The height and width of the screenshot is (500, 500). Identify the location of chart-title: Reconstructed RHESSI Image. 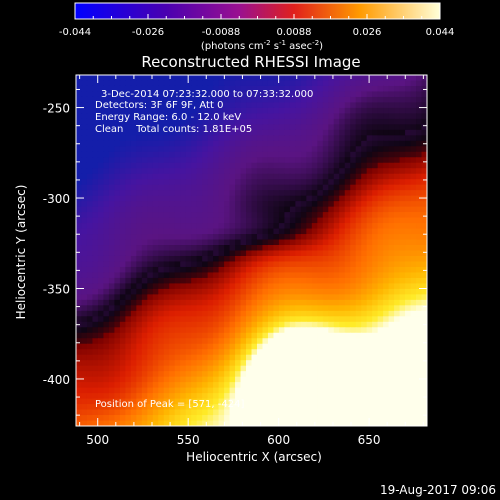
(250, 62).